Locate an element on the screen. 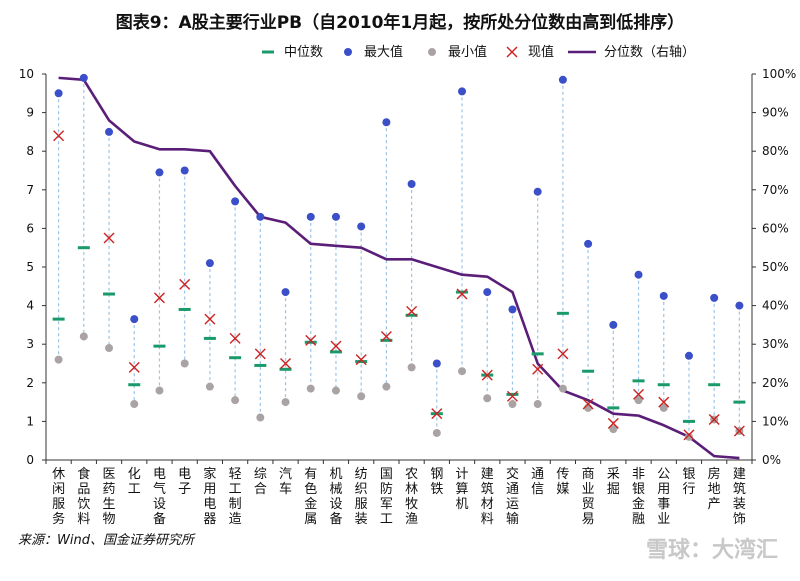 This screenshot has width=800, height=581. category-label-char: 务 is located at coordinates (58, 519).